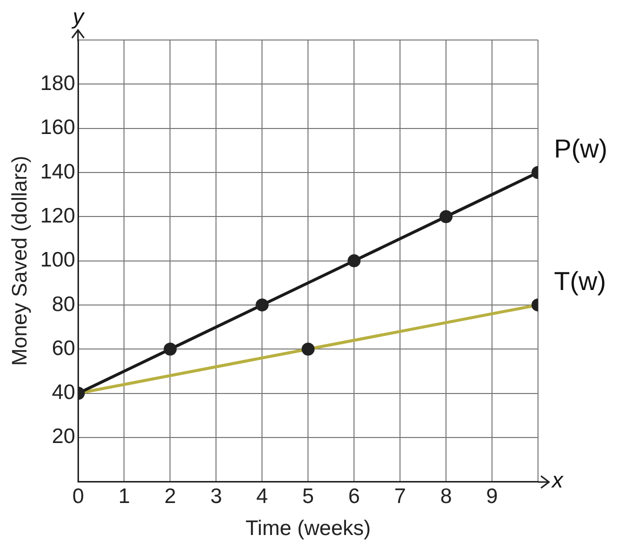 This screenshot has height=546, width=638. What do you see at coordinates (170, 496) in the screenshot?
I see `x-tick-label: 2` at bounding box center [170, 496].